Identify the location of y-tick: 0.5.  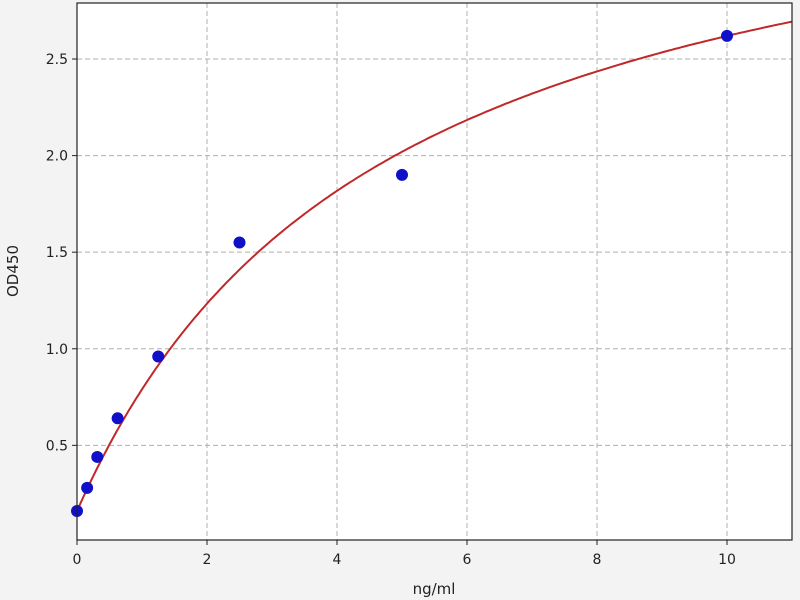
(61, 446).